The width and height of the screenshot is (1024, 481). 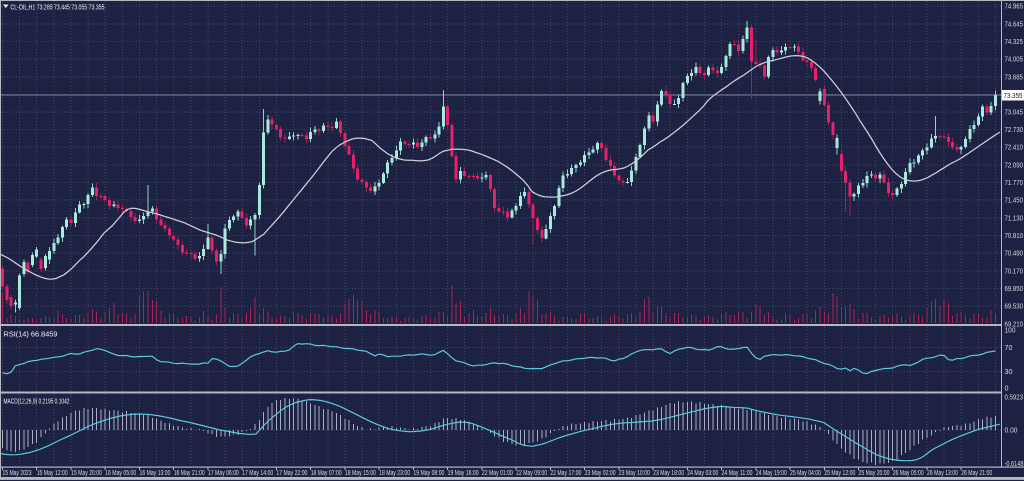 I want to click on svg-text: 73.355, so click(x=1013, y=96).